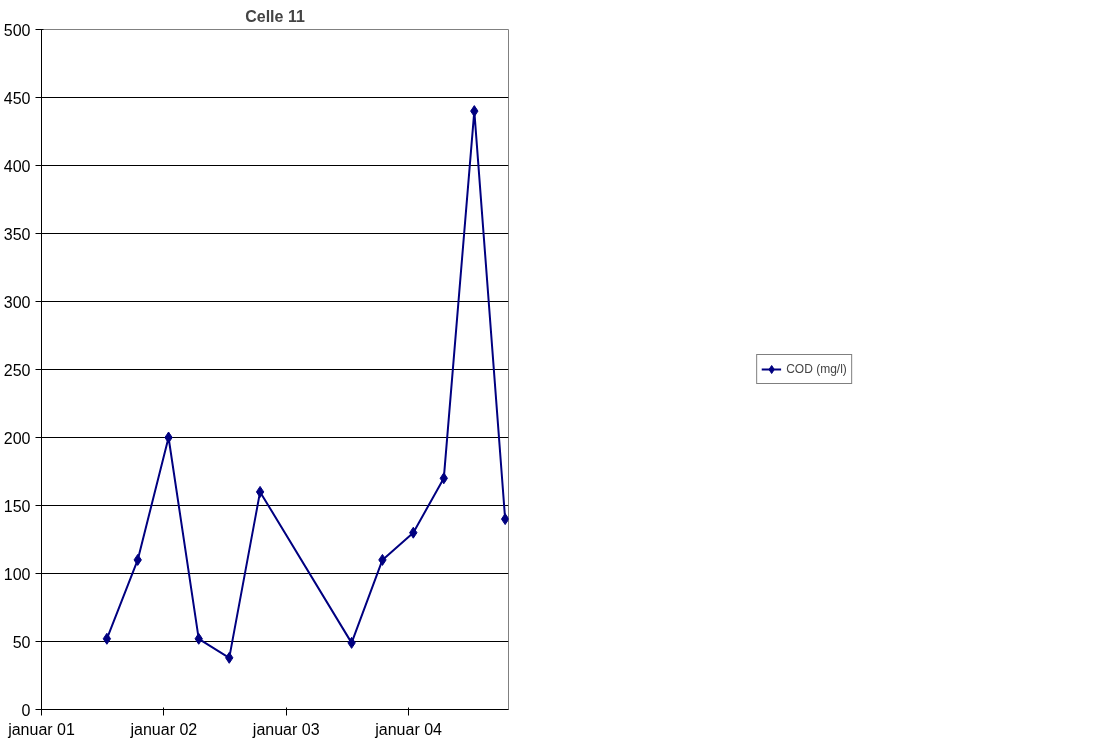 The width and height of the screenshot is (1113, 749). I want to click on legend-label: COD (mg/l), so click(816, 369).